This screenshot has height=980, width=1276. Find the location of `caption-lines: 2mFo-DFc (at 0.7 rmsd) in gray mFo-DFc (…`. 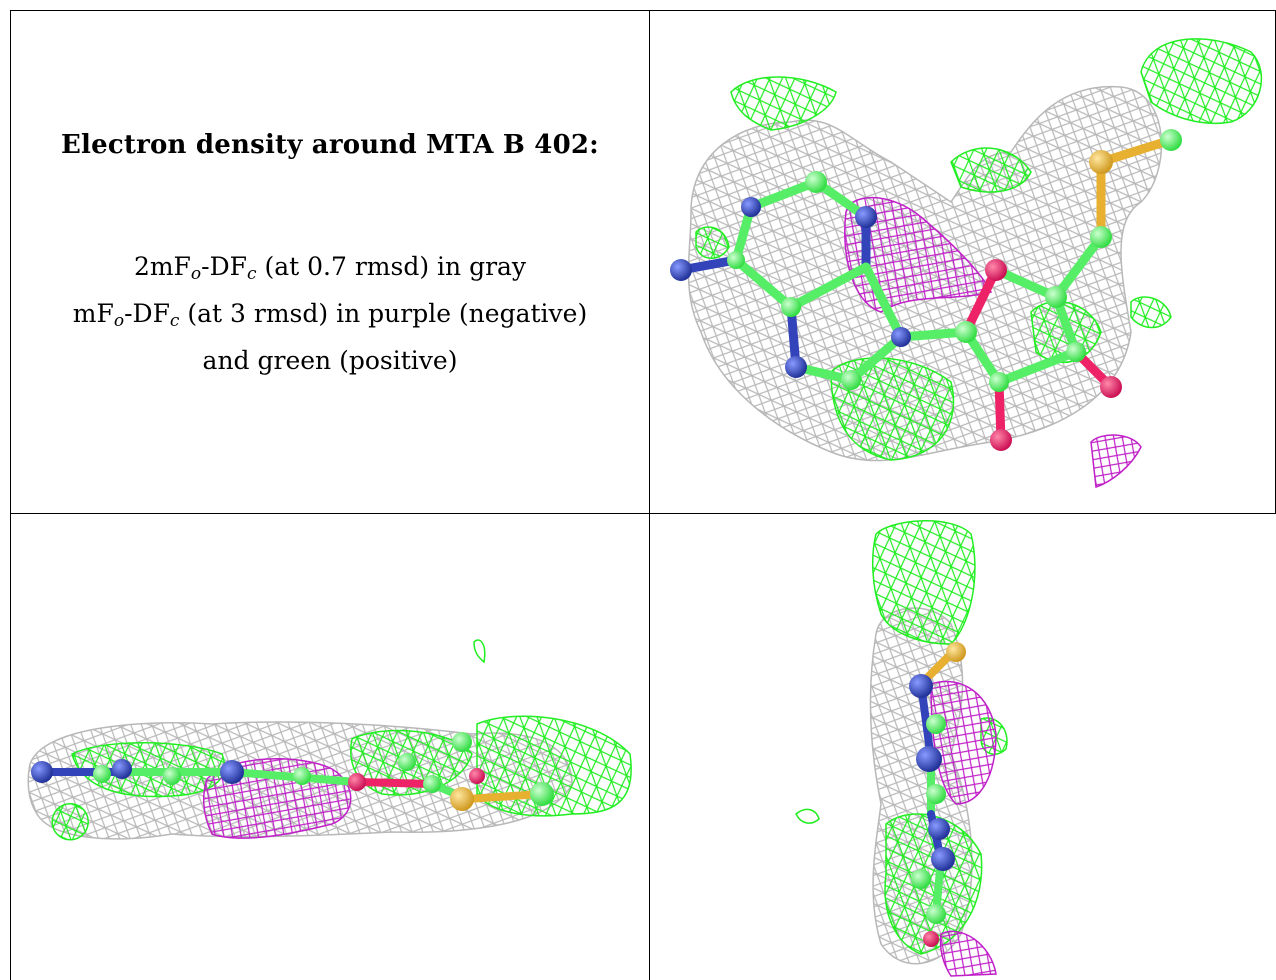

caption-lines: 2mFo-DFc (at 0.7 rmsd) in gray mFo-DFc (… is located at coordinates (330, 313).